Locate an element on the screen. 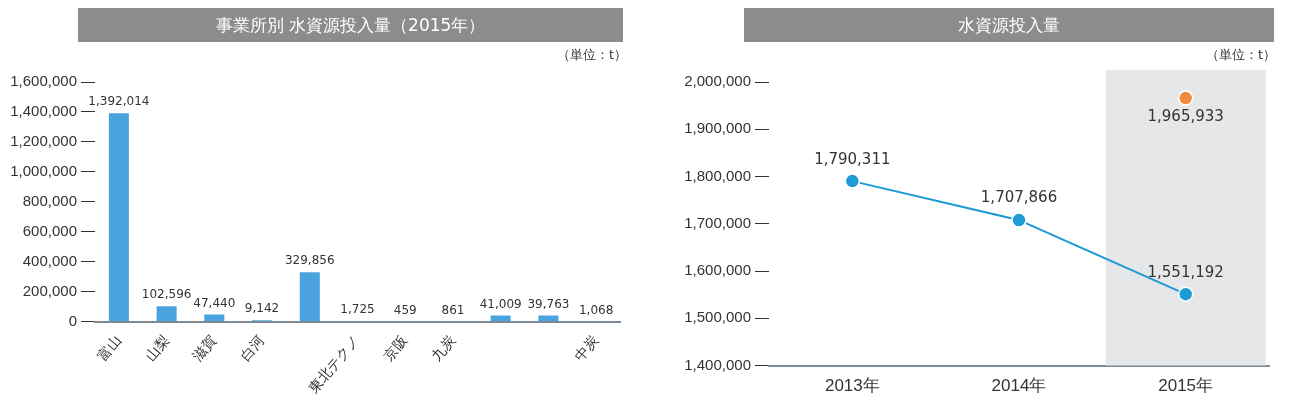 This screenshot has height=403, width=1298. data-label: 459 is located at coordinates (405, 309).